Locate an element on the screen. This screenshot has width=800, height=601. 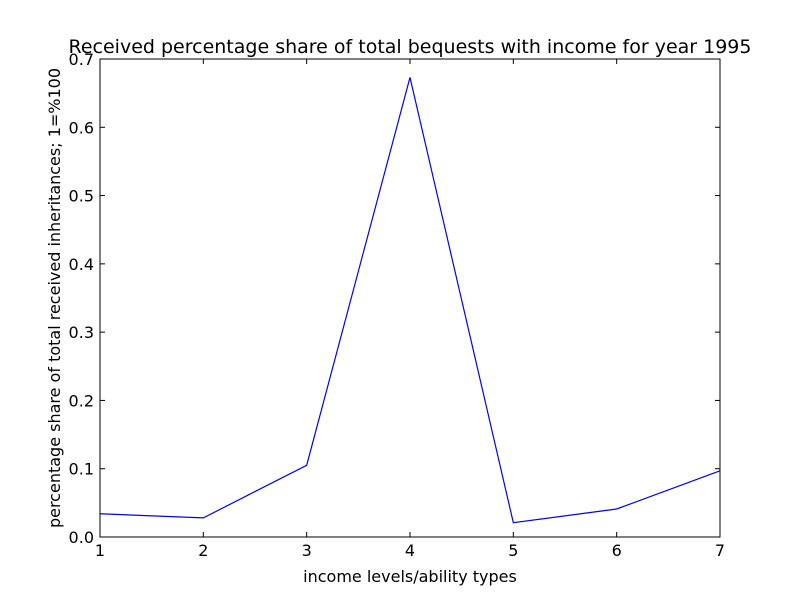
y-tick-label: 0.3 is located at coordinates (81, 332).